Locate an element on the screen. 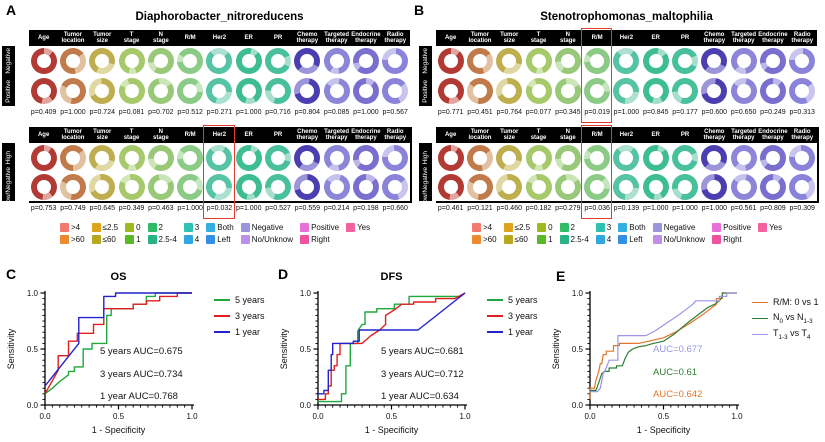 The height and width of the screenshot is (442, 825). legend-label: Right is located at coordinates (320, 239).